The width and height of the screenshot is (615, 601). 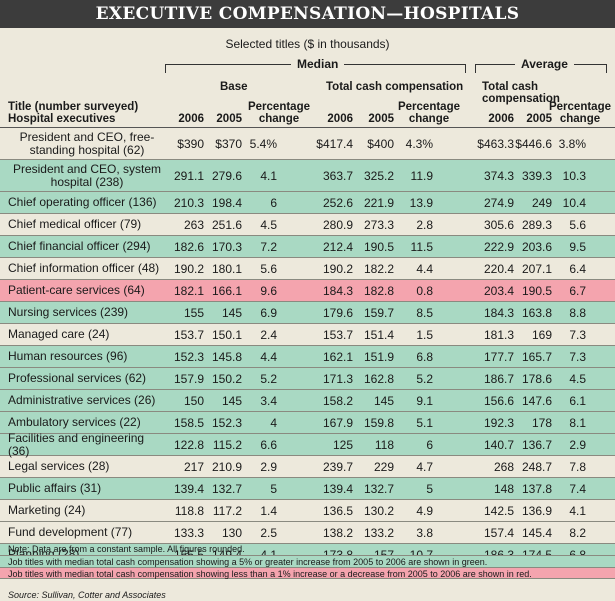 I want to click on value-cell-b05: 152.3, so click(x=226, y=422).